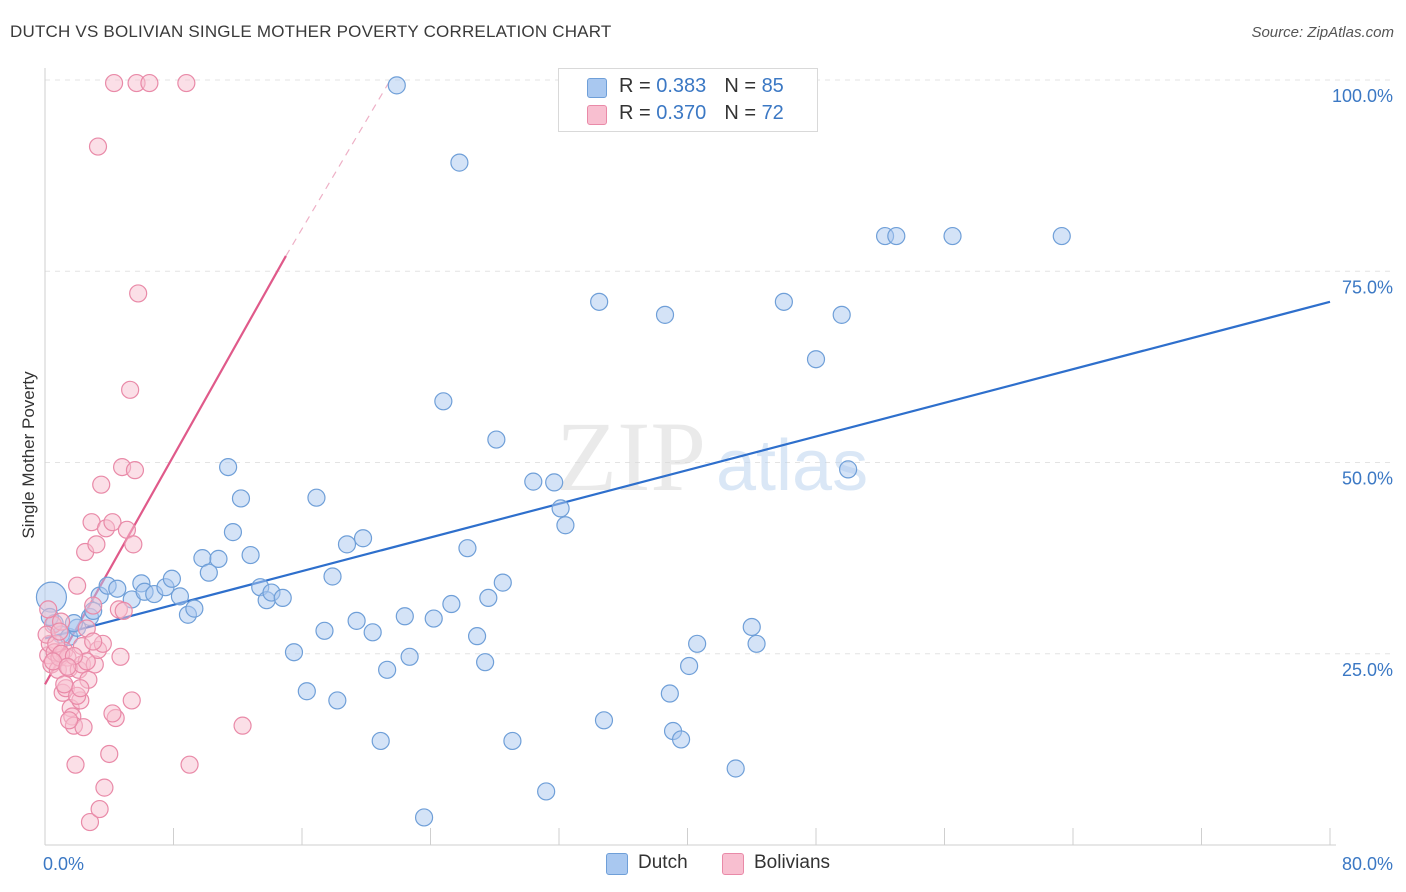 The image size is (1406, 892). I want to click on bolivian-n-value: 72, so click(772, 113).